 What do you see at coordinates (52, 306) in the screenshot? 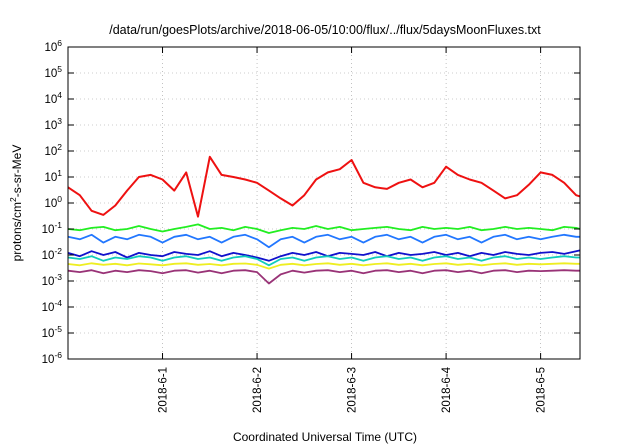
I see `y-tick-label: 10⁻⁴` at bounding box center [52, 306].